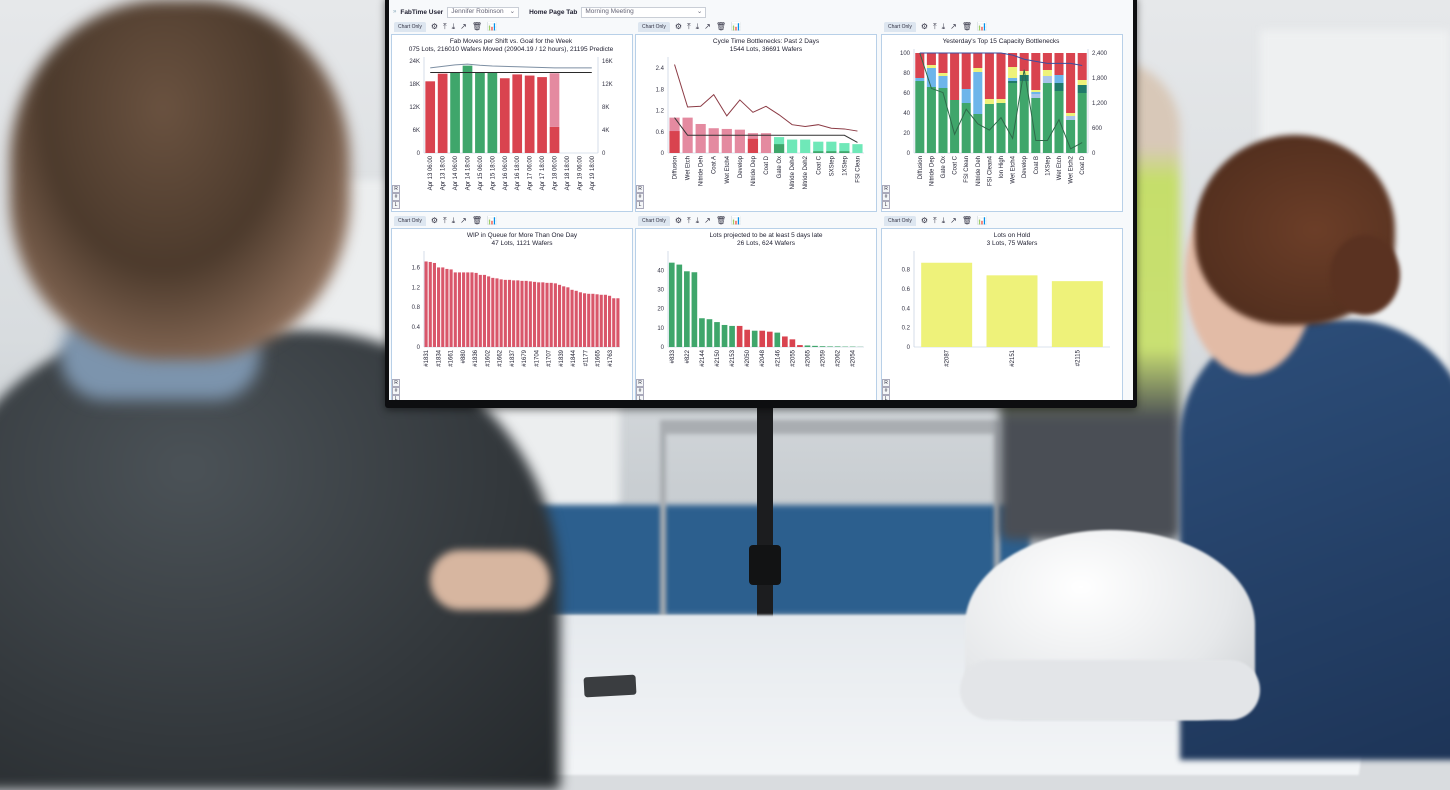 The width and height of the screenshot is (1450, 790). What do you see at coordinates (1250, 275) in the screenshot?
I see `woman-face` at bounding box center [1250, 275].